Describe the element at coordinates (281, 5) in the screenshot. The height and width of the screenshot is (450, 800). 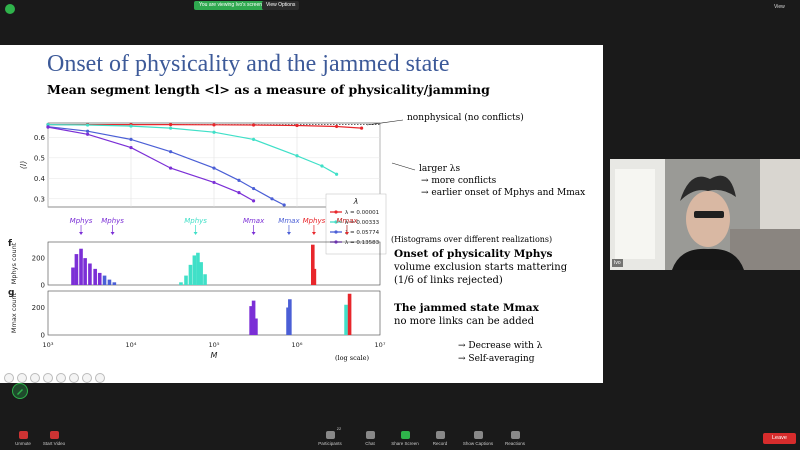
I see `view-options-button: View Options` at that location.